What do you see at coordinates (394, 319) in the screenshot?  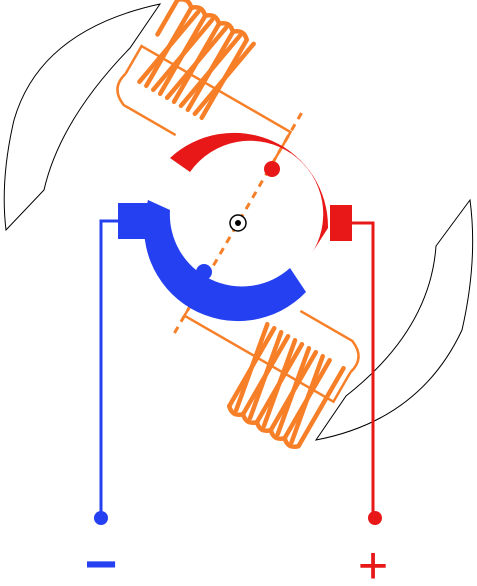 I see `stator-pole-right` at bounding box center [394, 319].